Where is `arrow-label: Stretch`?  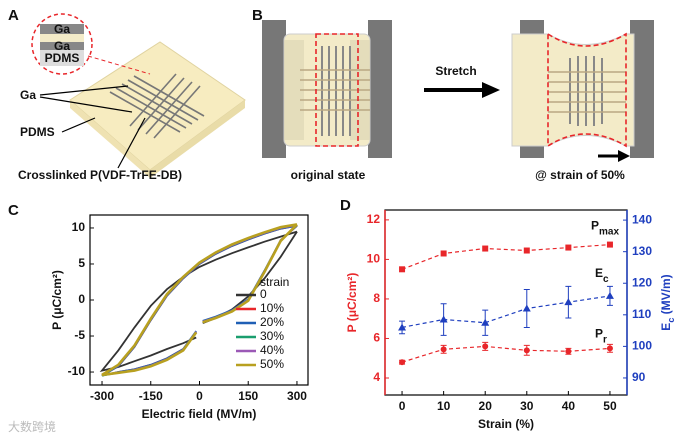 arrow-label: Stretch is located at coordinates (455, 71).